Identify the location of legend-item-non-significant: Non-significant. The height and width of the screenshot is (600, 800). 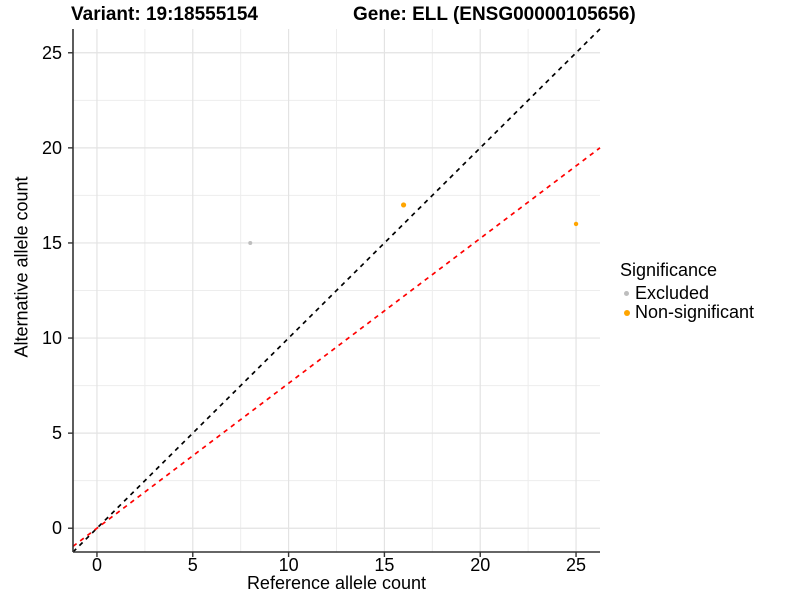
(687, 312).